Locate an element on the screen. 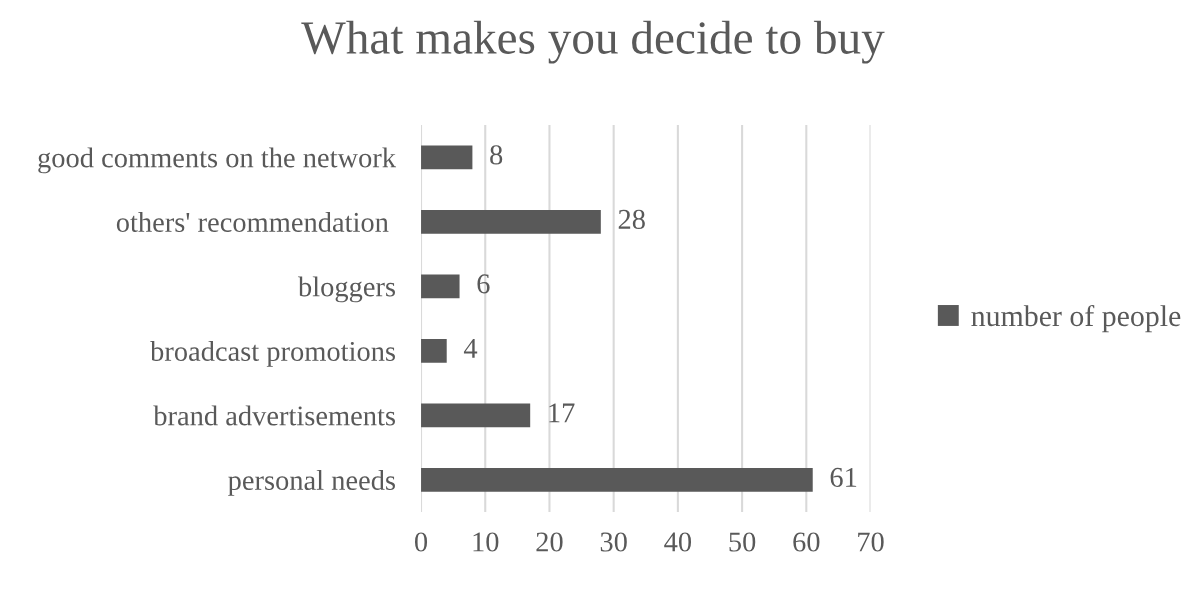 The height and width of the screenshot is (590, 1186). x-tick-label: 0 is located at coordinates (421, 542).